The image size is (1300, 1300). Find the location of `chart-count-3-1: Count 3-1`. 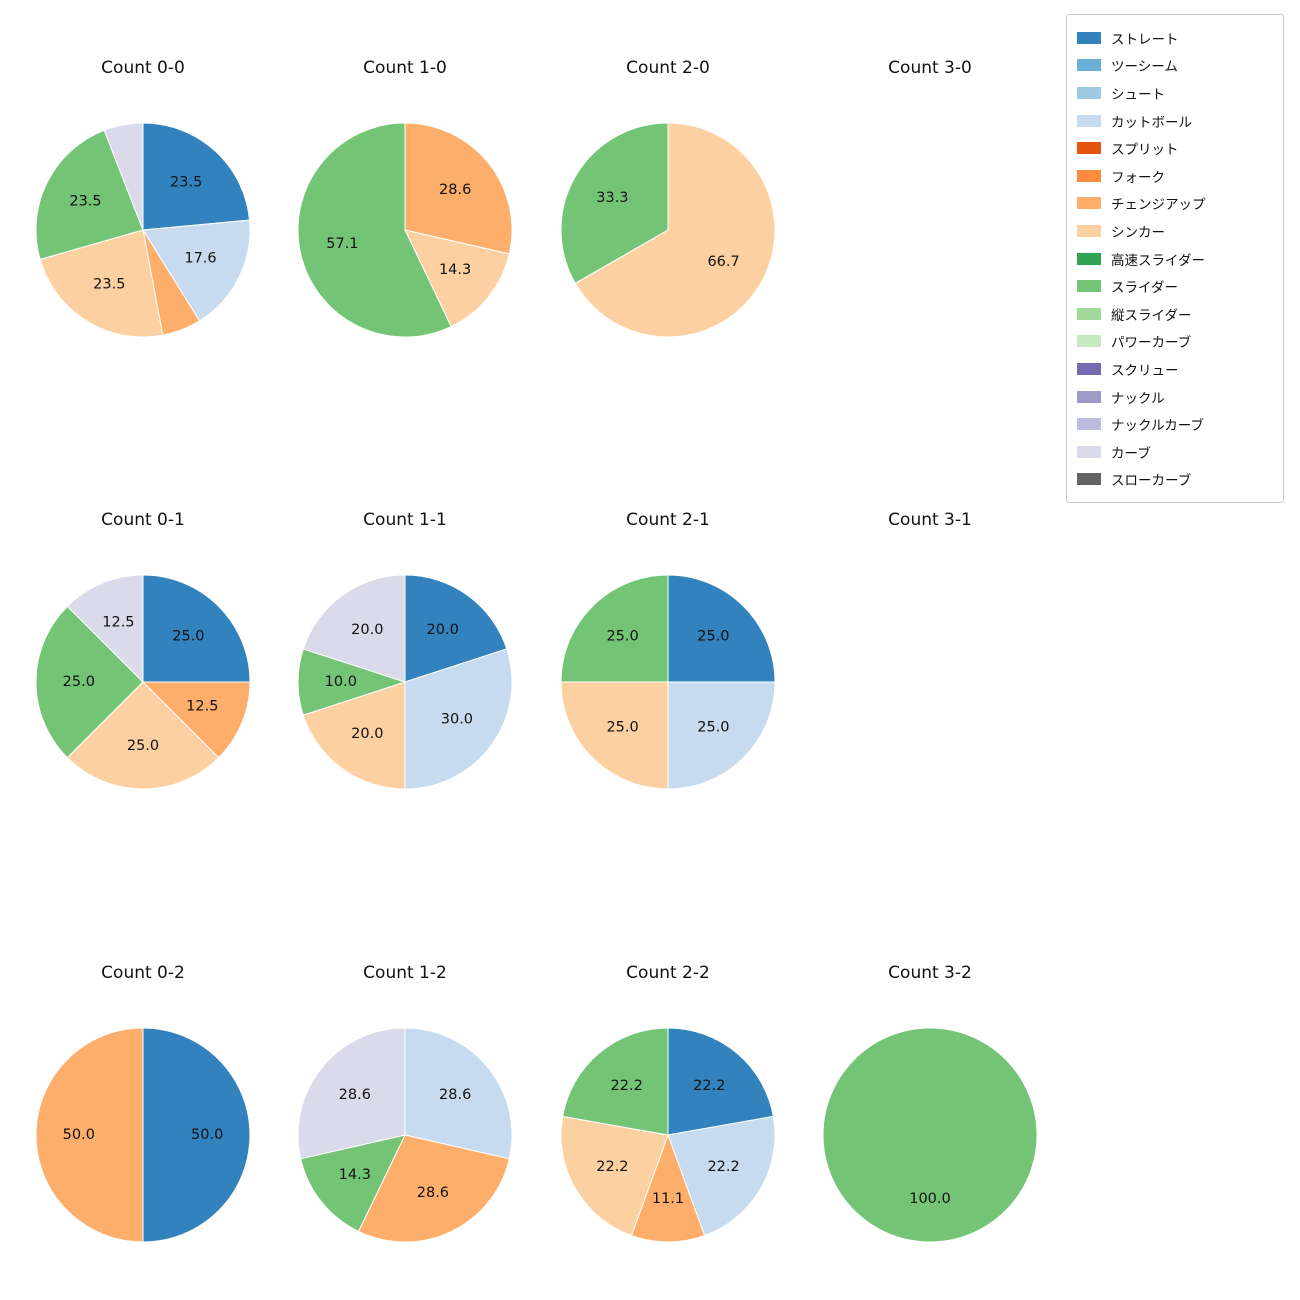

chart-count-3-1: Count 3-1 is located at coordinates (930, 652).